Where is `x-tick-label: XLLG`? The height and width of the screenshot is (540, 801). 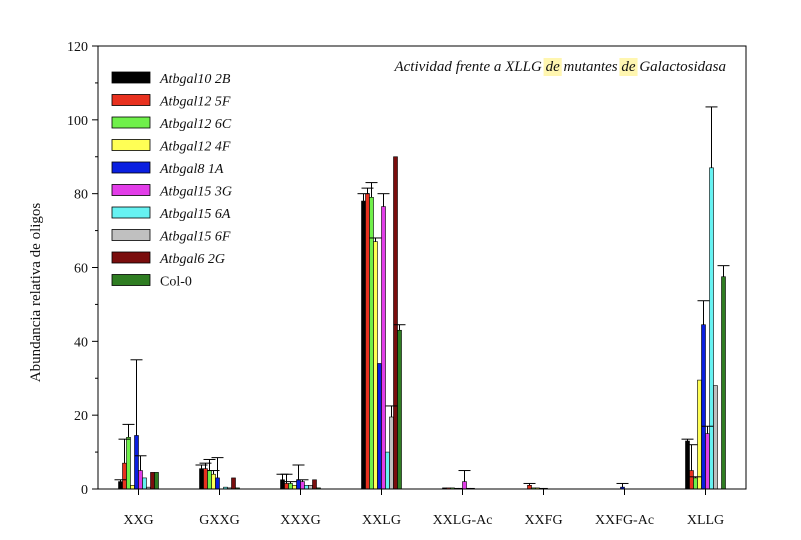 x-tick-label: XLLG is located at coordinates (705, 520).